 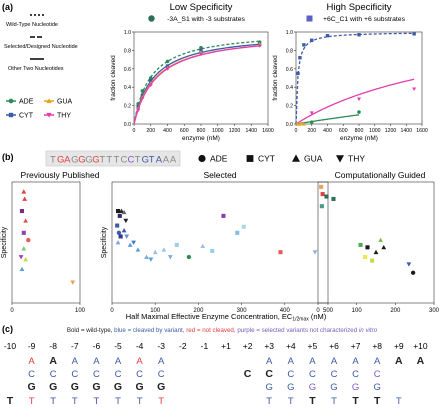 What do you see at coordinates (26, 116) in the screenshot?
I see `legend-label-cyt: CYT` at bounding box center [26, 116].